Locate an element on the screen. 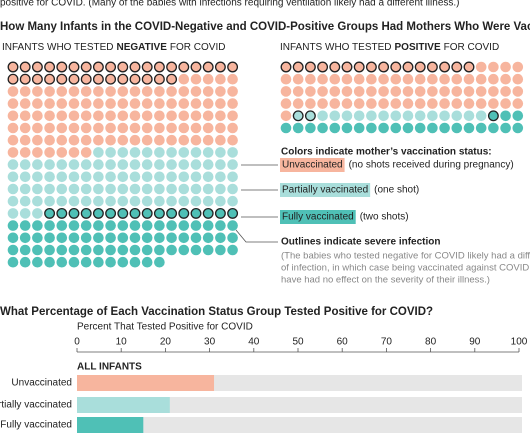 The height and width of the screenshot is (442, 530). panel-label: INFANTS WHO TESTED POSITIVE FOR COVID is located at coordinates (389, 47).